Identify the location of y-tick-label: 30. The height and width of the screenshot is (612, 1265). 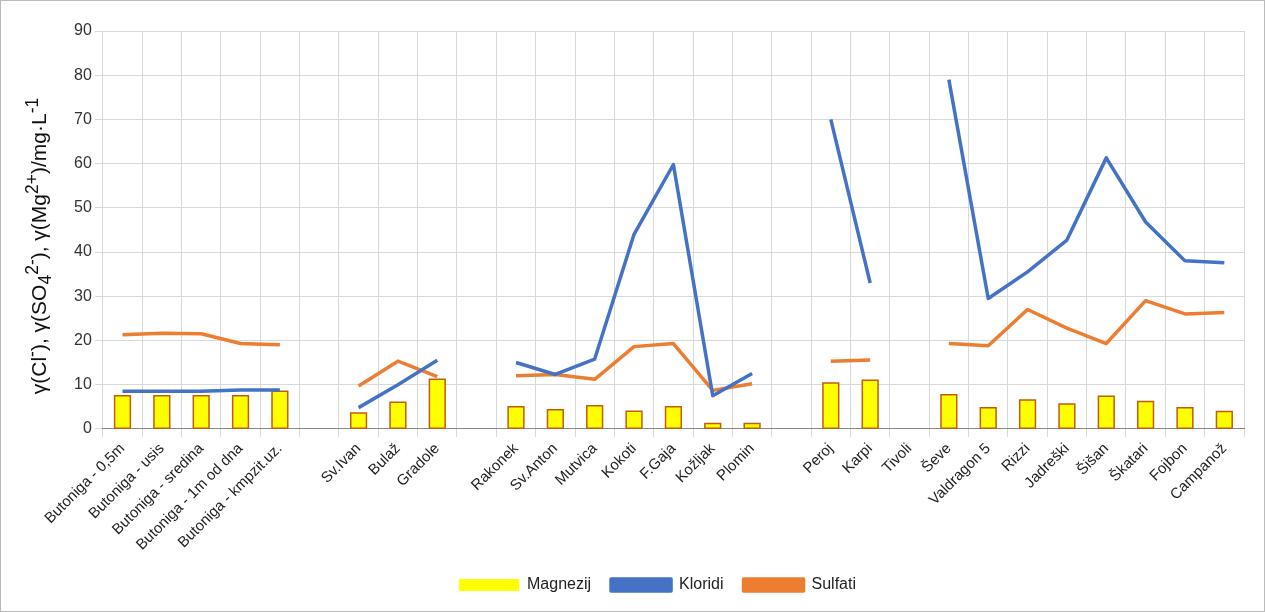
(83, 295).